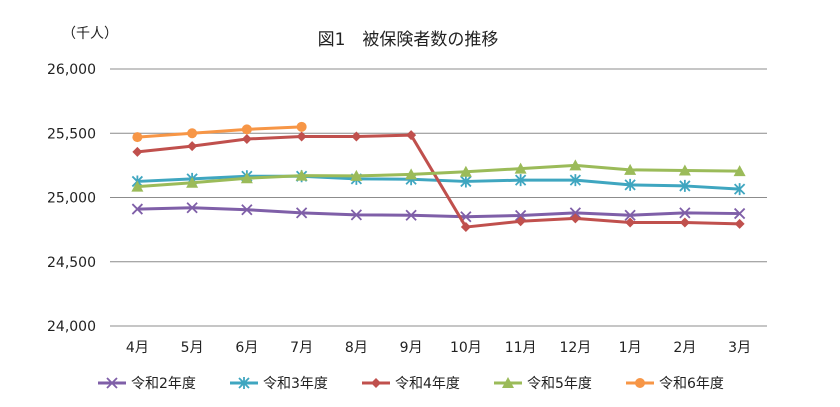 The width and height of the screenshot is (840, 407). I want to click on y-axis-labels: 26,000 25,500 25,000 24,500 24,000, so click(71, 198).